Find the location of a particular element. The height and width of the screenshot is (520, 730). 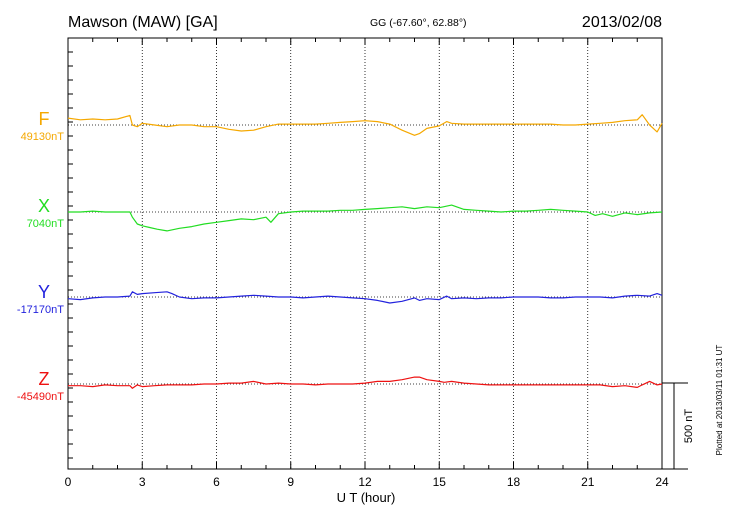

series-name-y: Y is located at coordinates (44, 292).